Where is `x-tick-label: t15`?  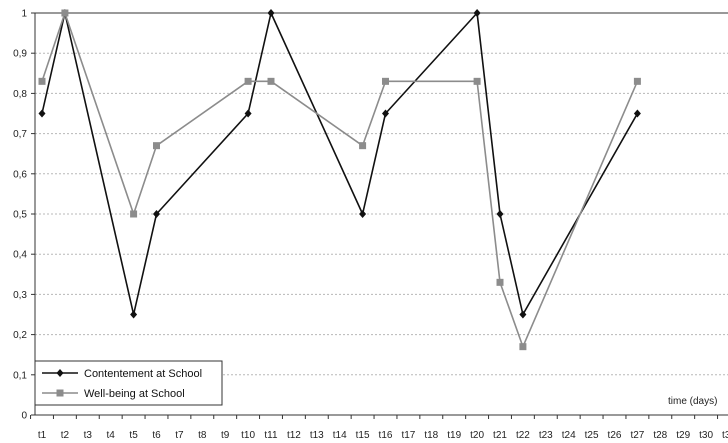 x-tick-label: t15 is located at coordinates (363, 435).